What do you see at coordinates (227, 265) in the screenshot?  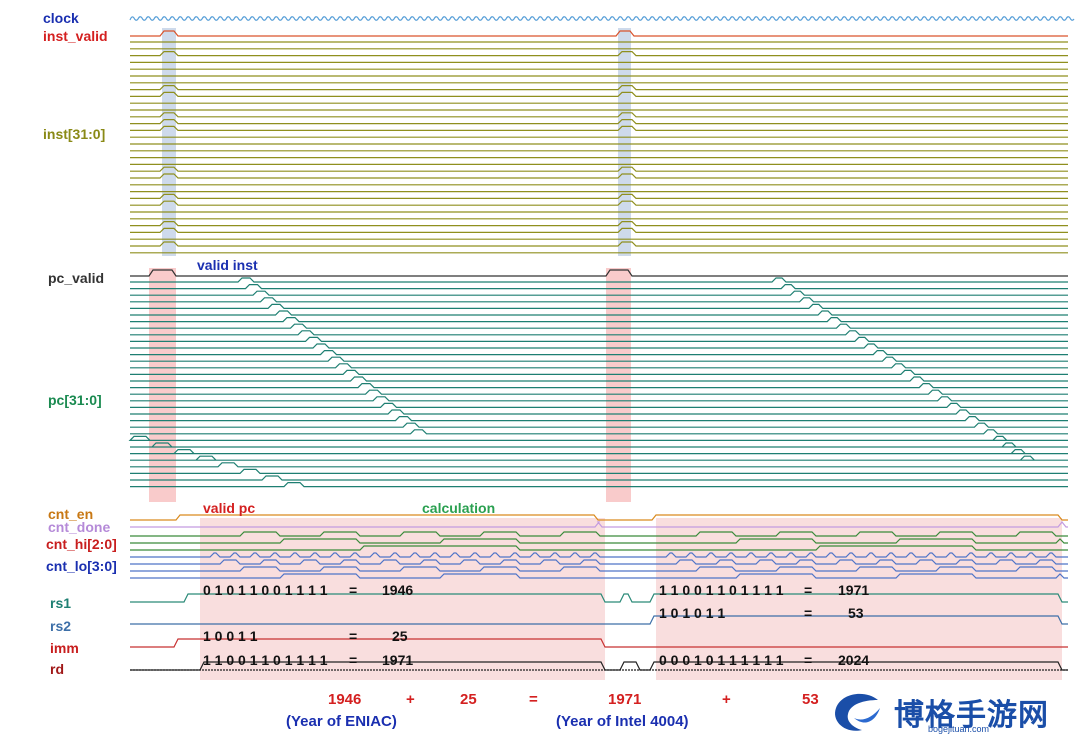 I see `annotation-valid-inst: valid inst` at bounding box center [227, 265].